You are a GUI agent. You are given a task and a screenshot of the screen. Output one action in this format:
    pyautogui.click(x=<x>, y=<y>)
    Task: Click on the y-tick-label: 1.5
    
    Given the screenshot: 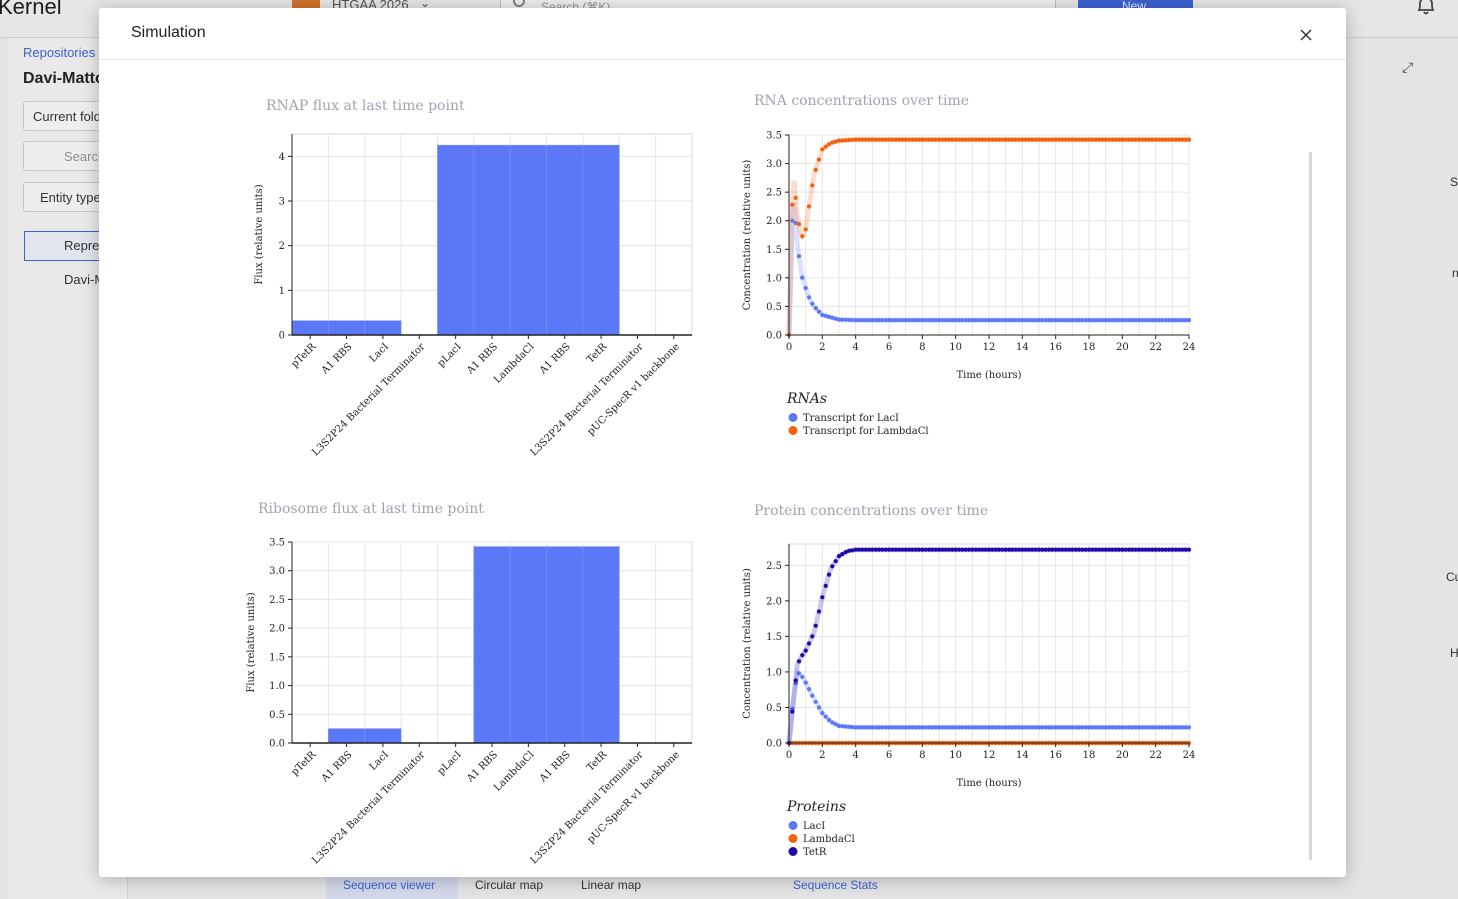 What is the action you would take?
    pyautogui.click(x=774, y=250)
    